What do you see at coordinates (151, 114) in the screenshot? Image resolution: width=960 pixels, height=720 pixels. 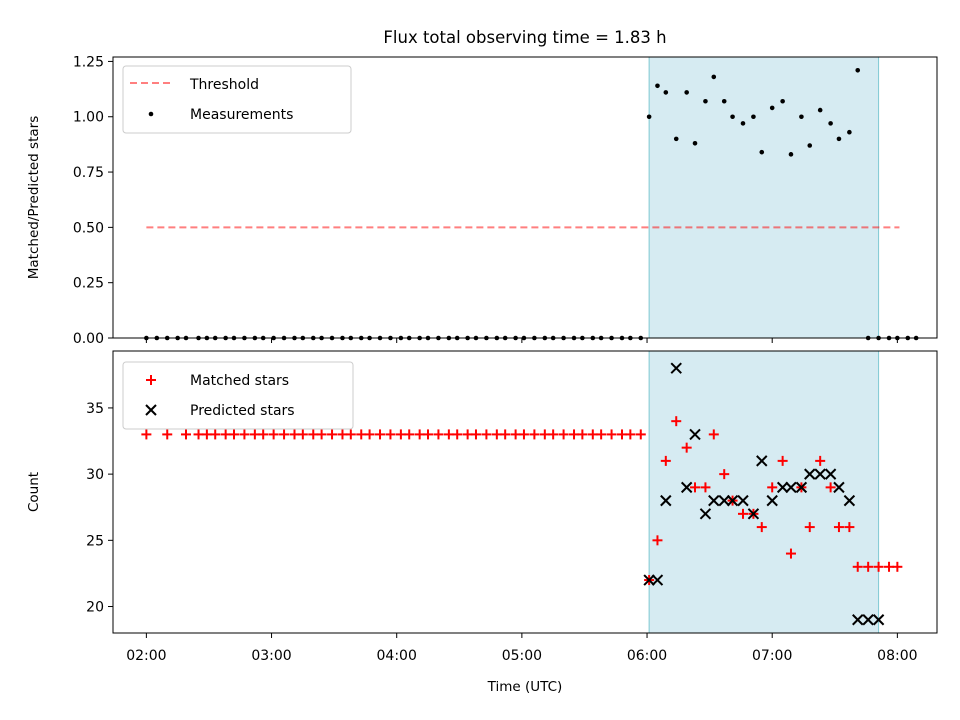 I see `legend-measurements-swatch` at bounding box center [151, 114].